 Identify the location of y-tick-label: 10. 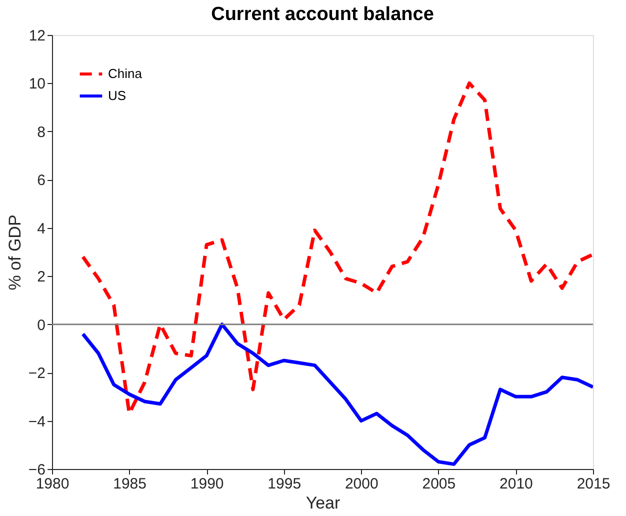
(37, 84).